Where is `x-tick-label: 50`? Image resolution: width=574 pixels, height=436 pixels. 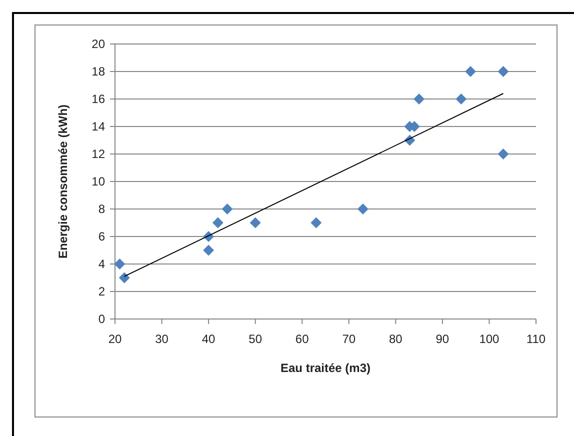 x-tick-label: 50 is located at coordinates (255, 339).